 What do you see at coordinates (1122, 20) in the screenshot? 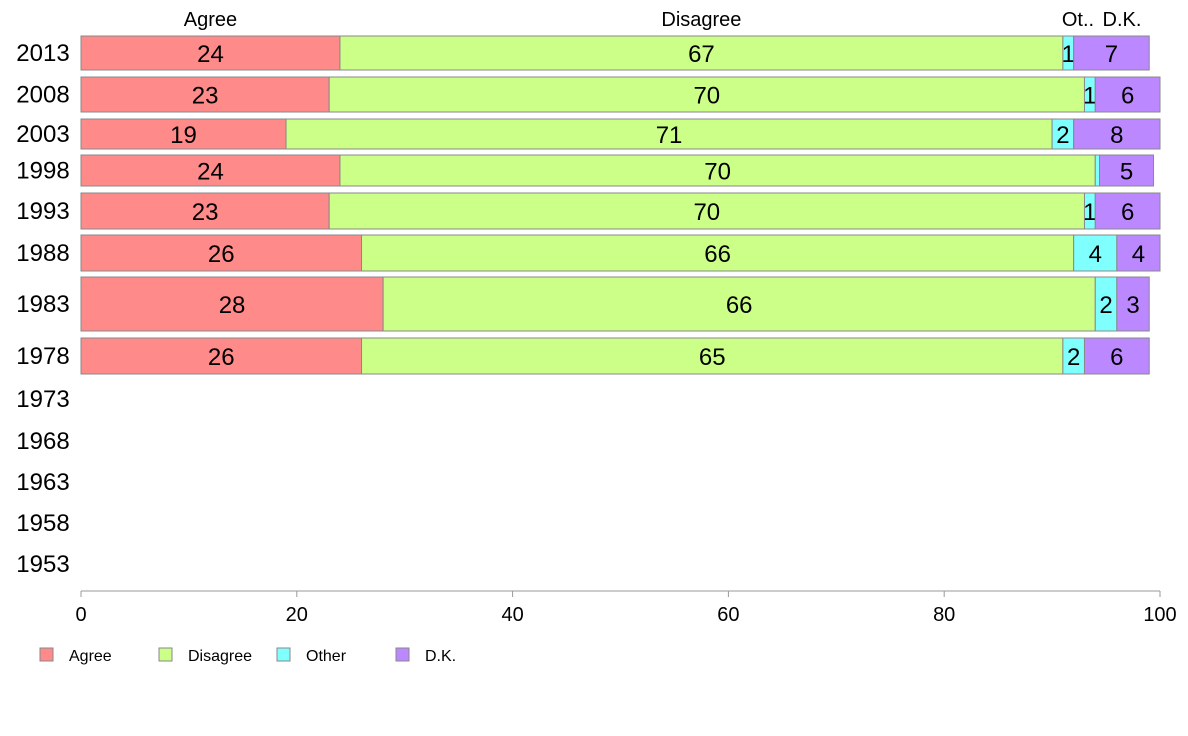
I see `column-header-d-k: D.K.` at bounding box center [1122, 20].